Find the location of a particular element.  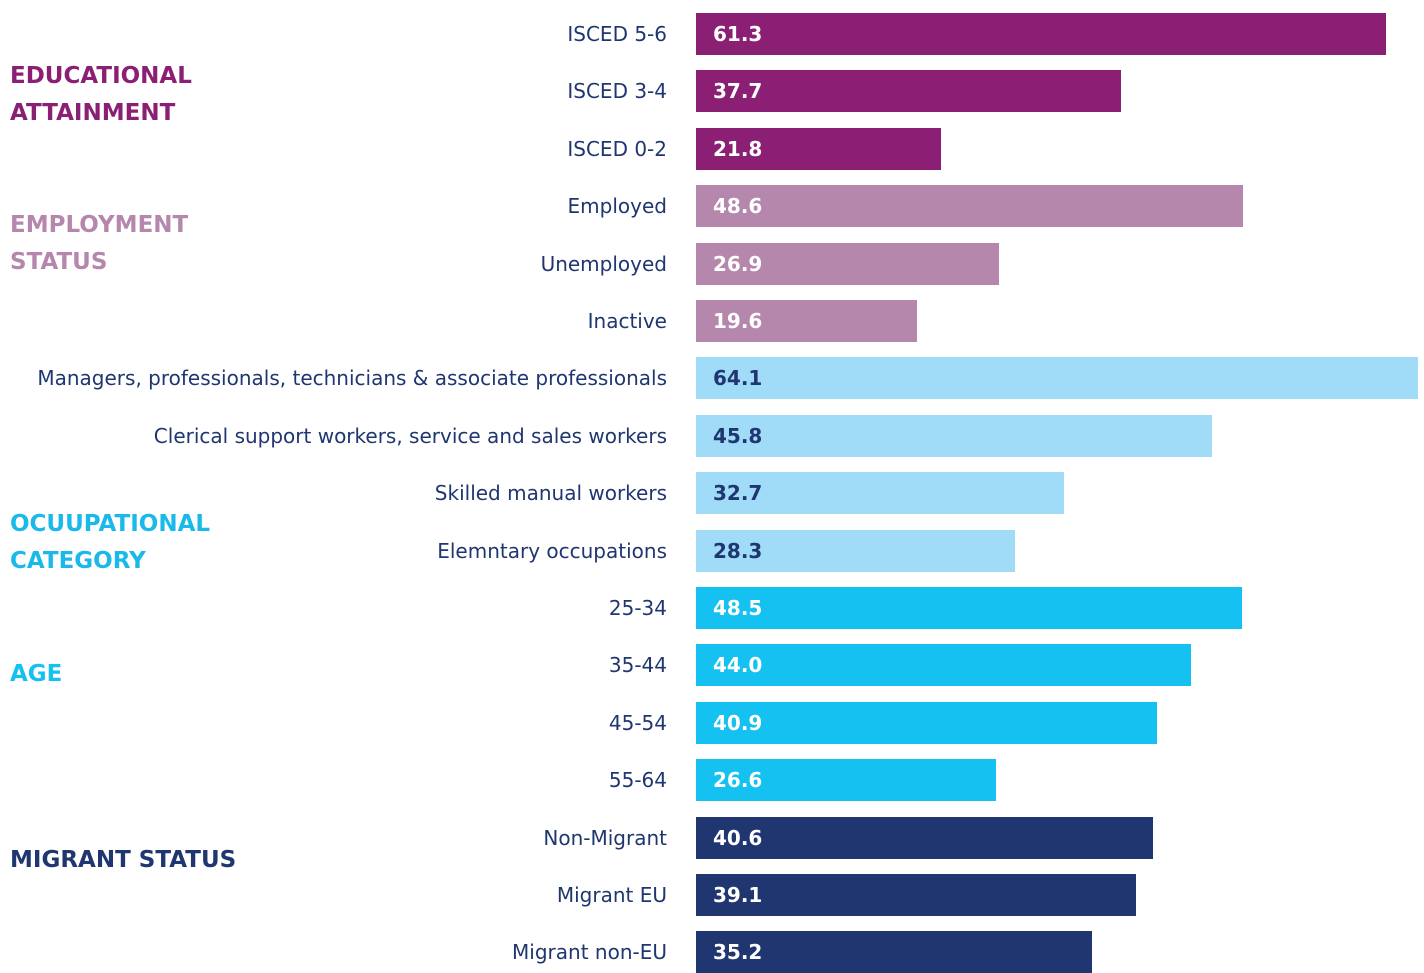

group-label: EMPLOYMENT STATUS is located at coordinates (99, 243).